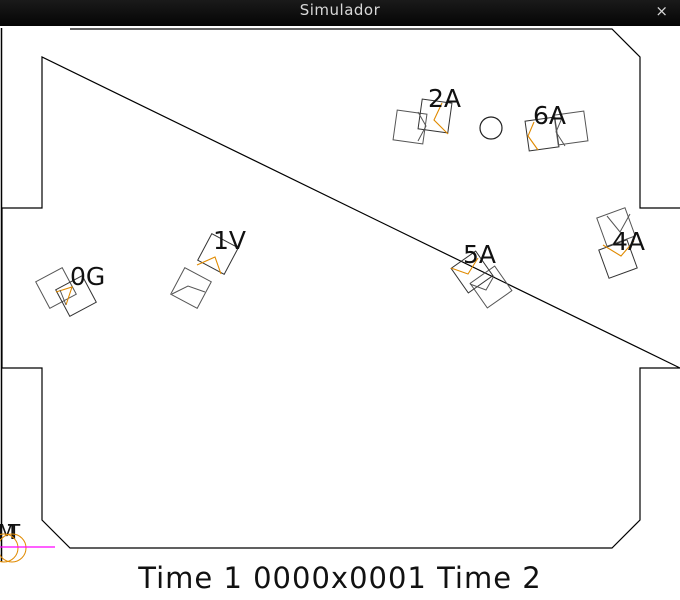 This screenshot has width=680, height=600. I want to click on robot-5A: 5A, so click(481, 274).